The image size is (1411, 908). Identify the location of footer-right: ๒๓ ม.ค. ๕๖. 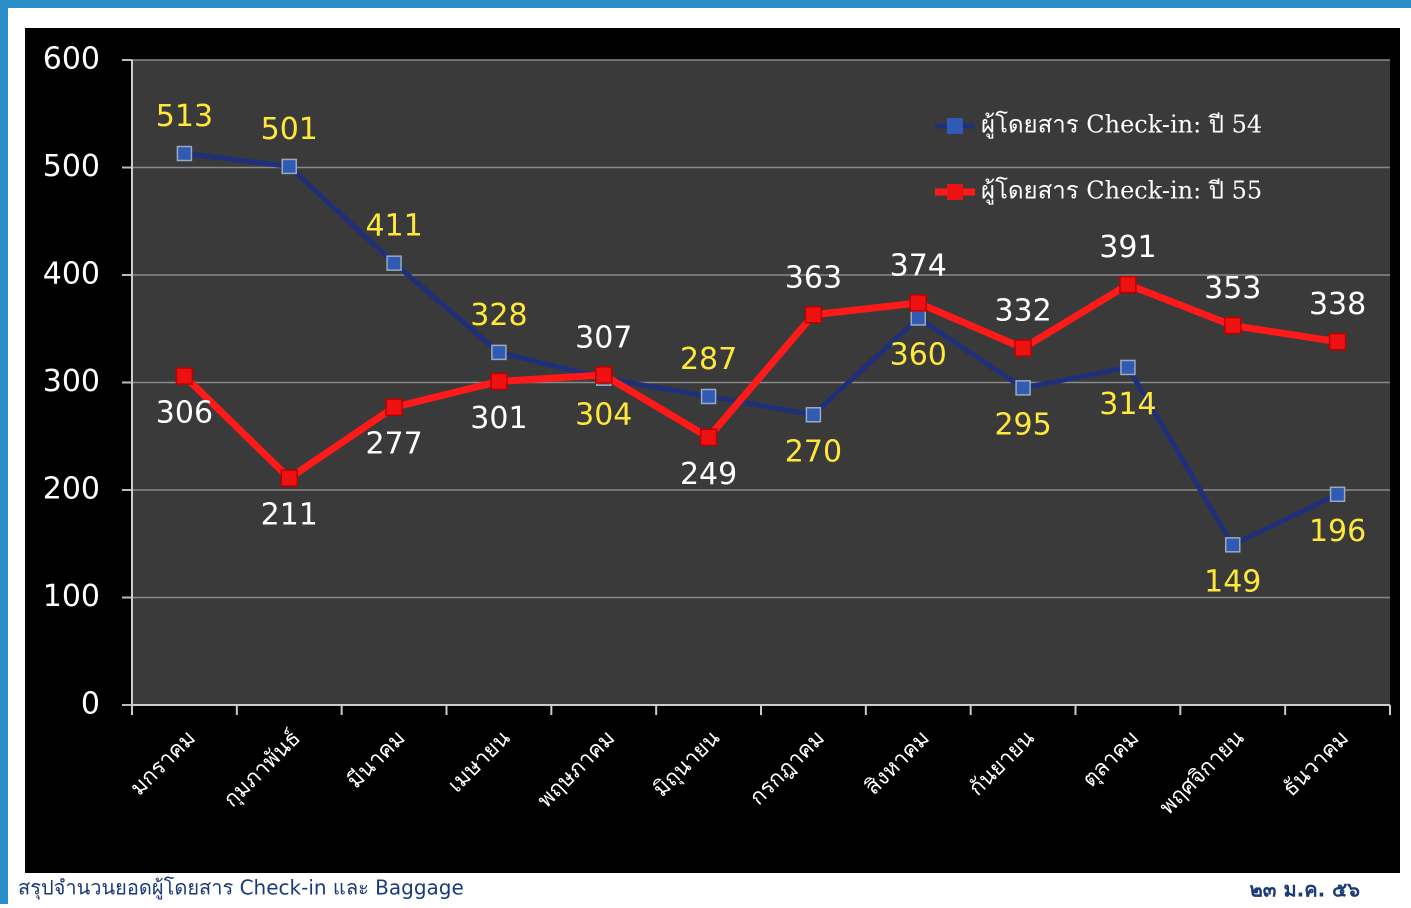
(1305, 890).